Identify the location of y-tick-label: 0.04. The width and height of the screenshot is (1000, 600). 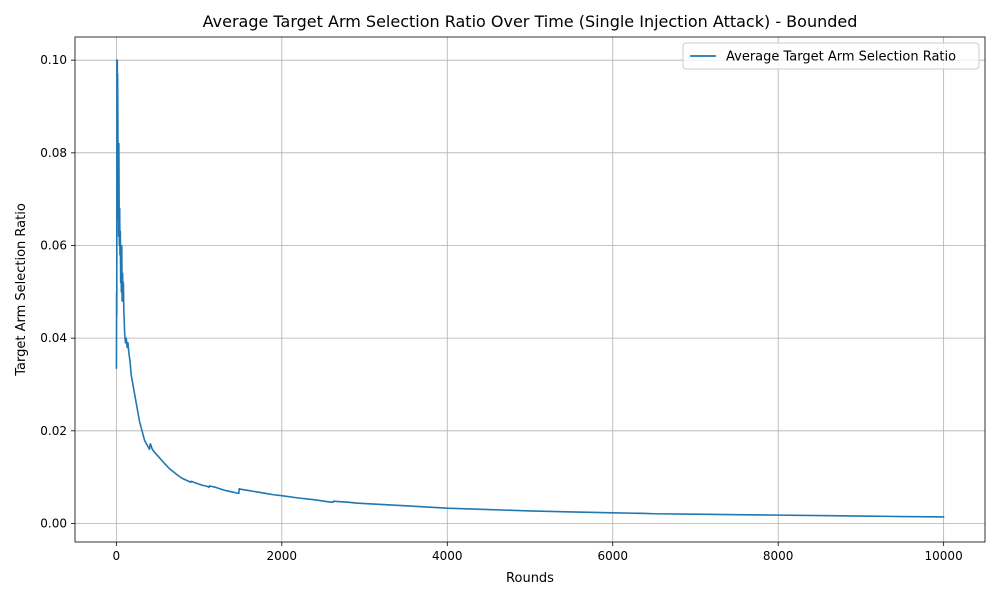
(53, 338).